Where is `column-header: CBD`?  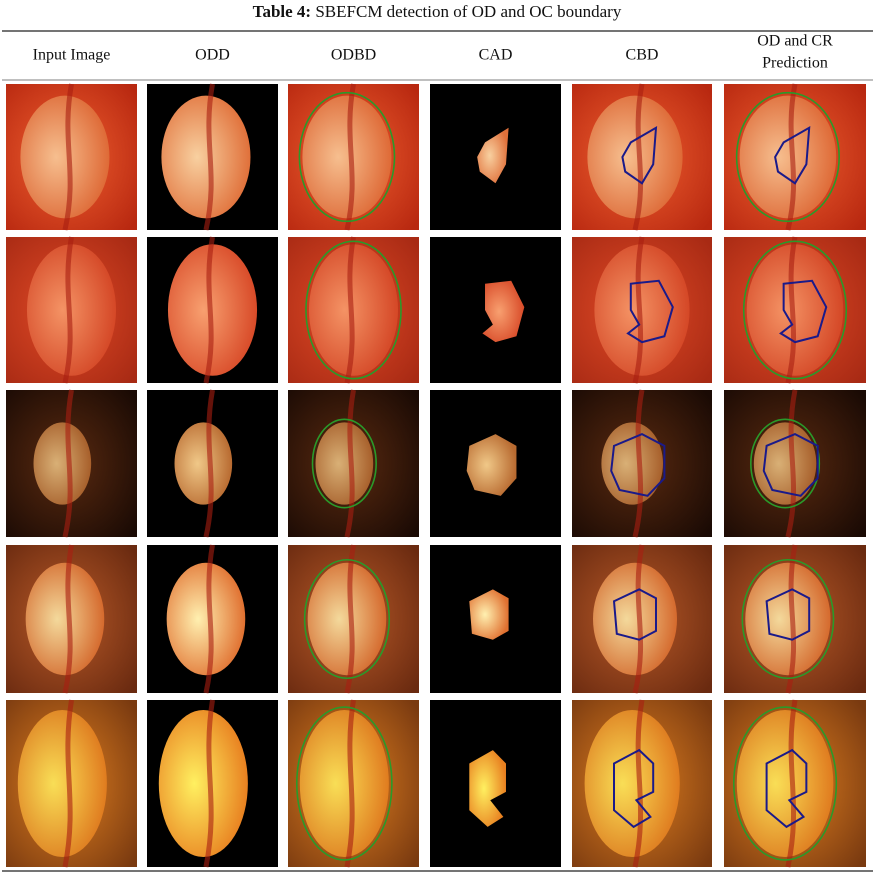 column-header: CBD is located at coordinates (642, 55).